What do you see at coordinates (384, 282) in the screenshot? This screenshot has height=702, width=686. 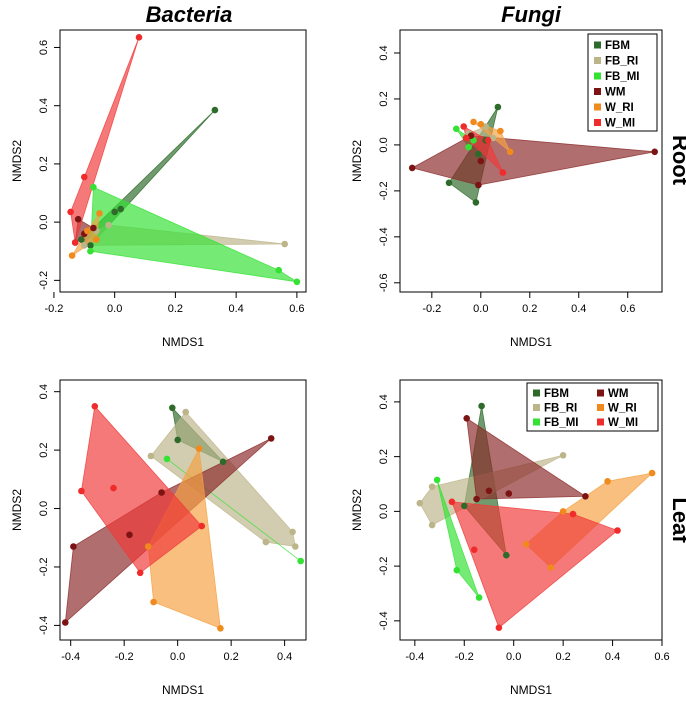 I see `y-tick-label: -0.6` at bounding box center [384, 282].